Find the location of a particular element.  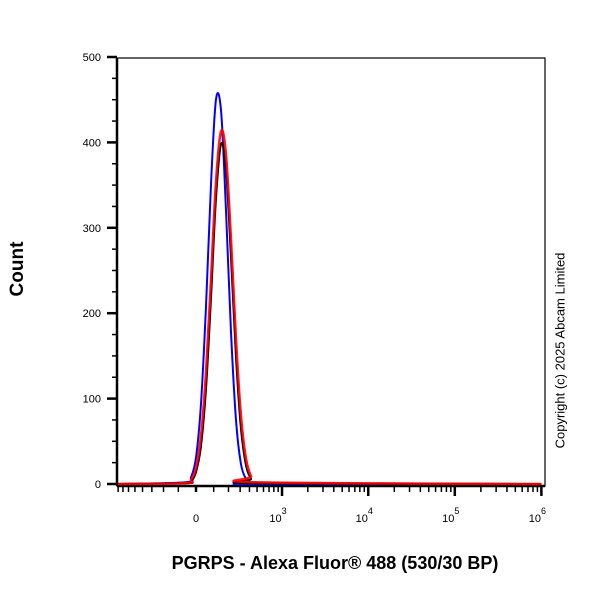

y-tick-label: 500 is located at coordinates (92, 58).